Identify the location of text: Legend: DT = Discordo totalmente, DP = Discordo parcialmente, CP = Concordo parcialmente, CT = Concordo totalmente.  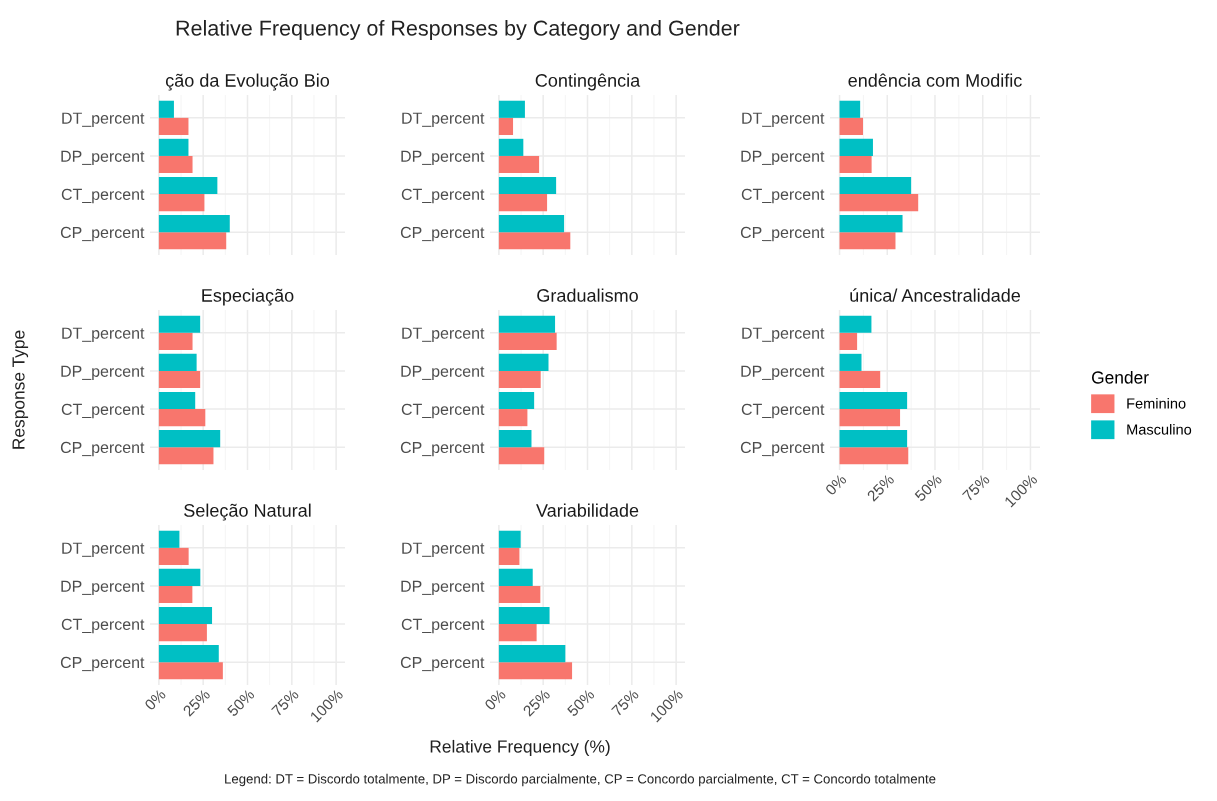
(580, 780).